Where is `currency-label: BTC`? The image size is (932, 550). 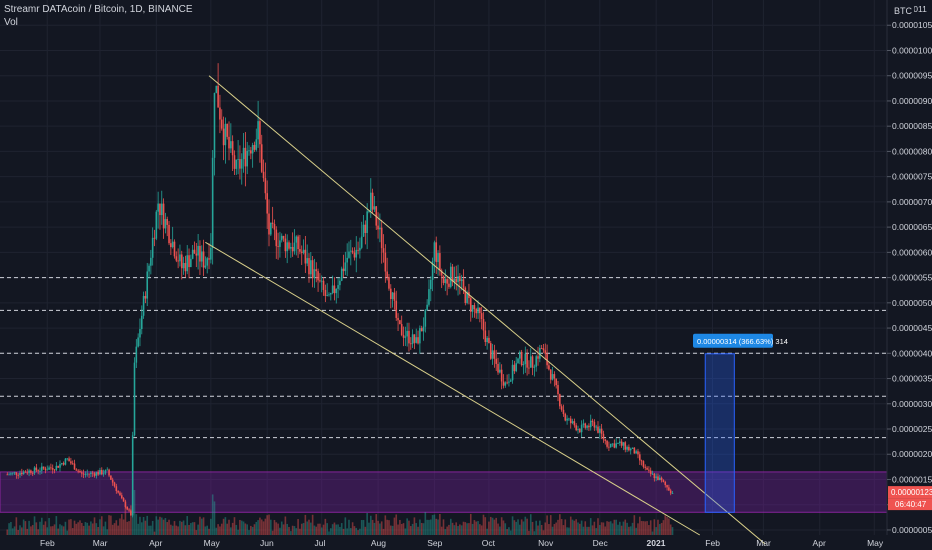
currency-label: BTC is located at coordinates (903, 11).